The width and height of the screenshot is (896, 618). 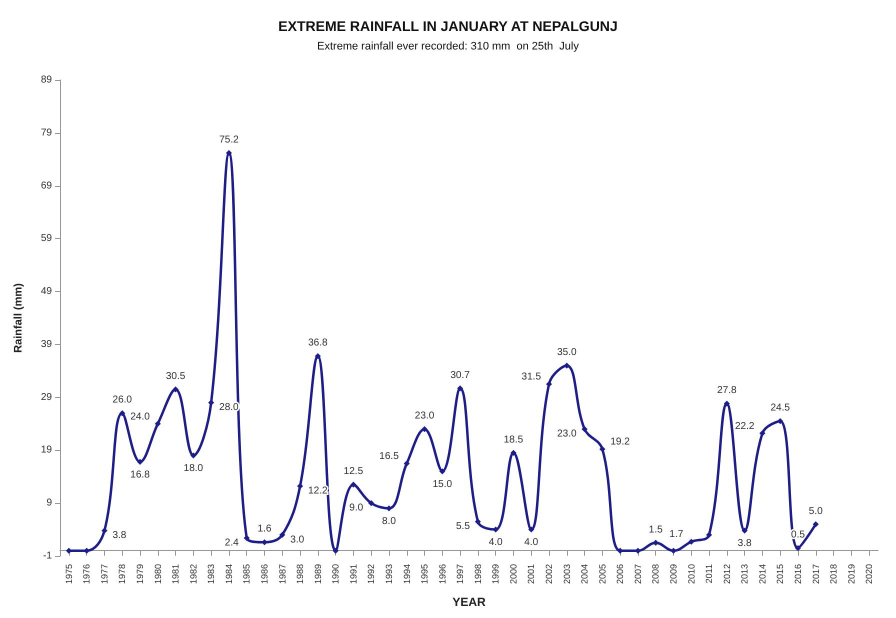 What do you see at coordinates (229, 574) in the screenshot?
I see `x-tick-label: 1984` at bounding box center [229, 574].